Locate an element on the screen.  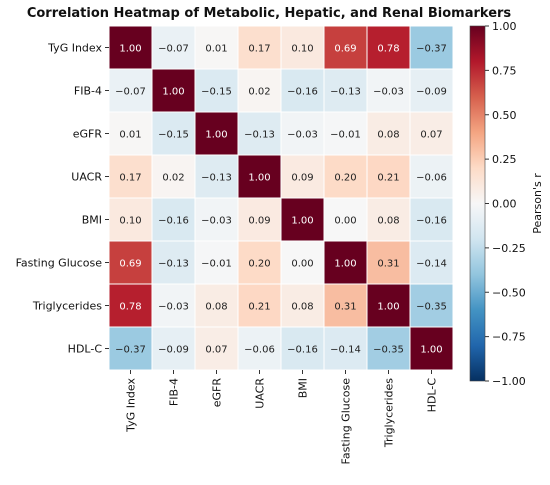
cell-value-label: −0.35 is located at coordinates (431, 307).